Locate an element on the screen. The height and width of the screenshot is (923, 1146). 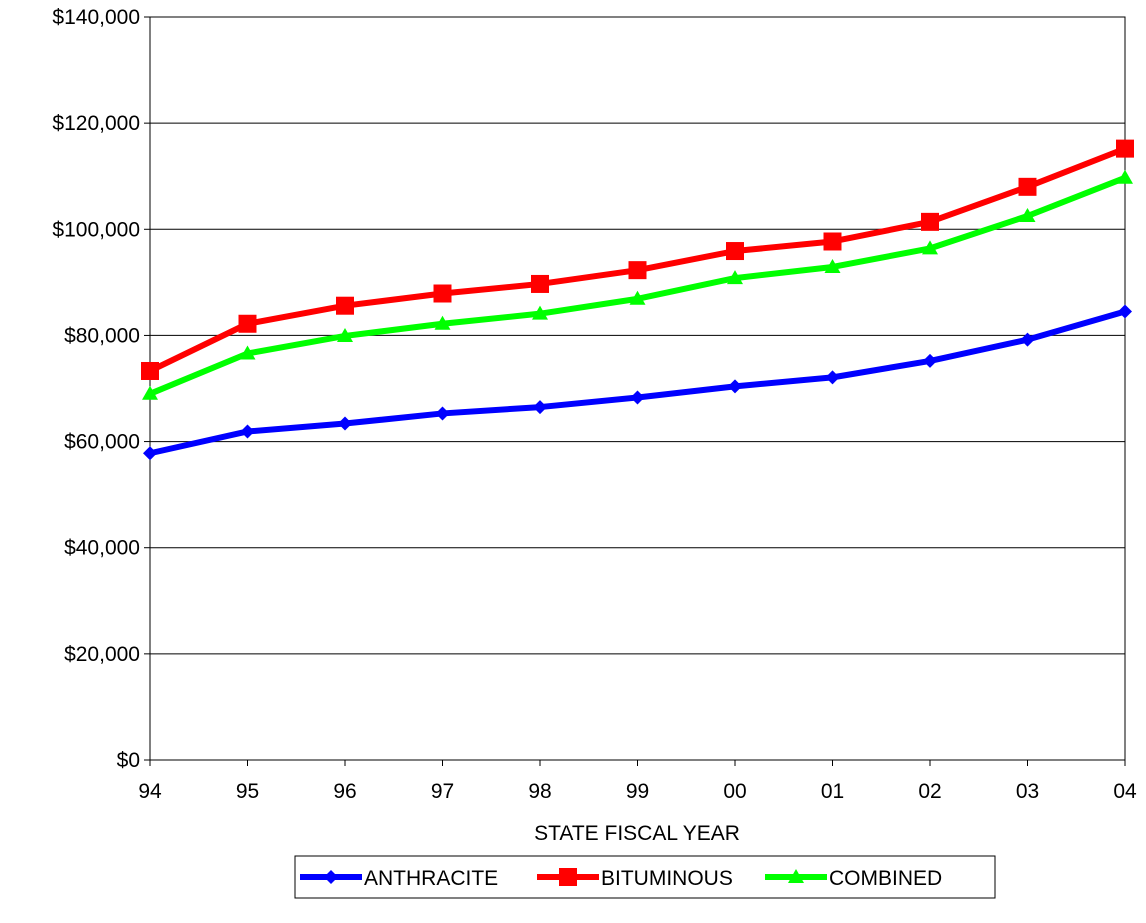
x-tick-label: 97 is located at coordinates (442, 791).